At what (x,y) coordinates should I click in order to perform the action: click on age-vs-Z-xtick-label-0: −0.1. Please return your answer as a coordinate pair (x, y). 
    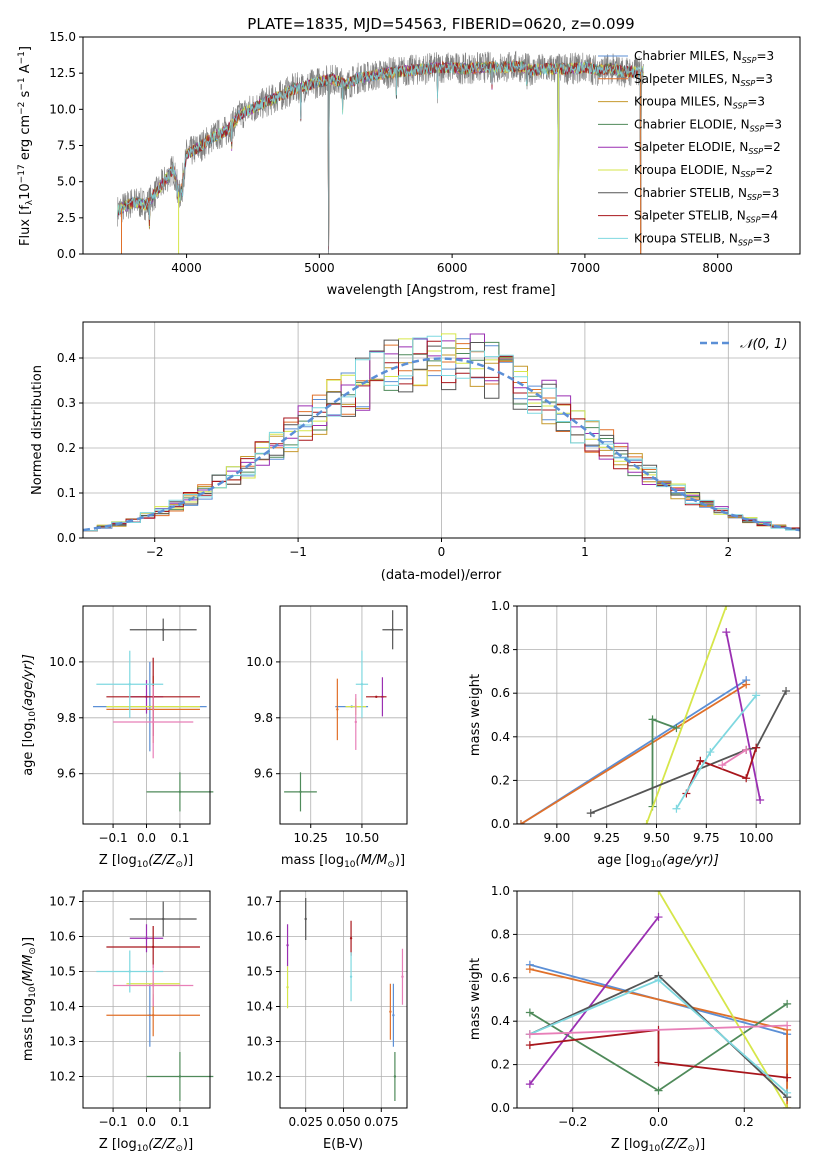
    Looking at the image, I should click on (113, 838).